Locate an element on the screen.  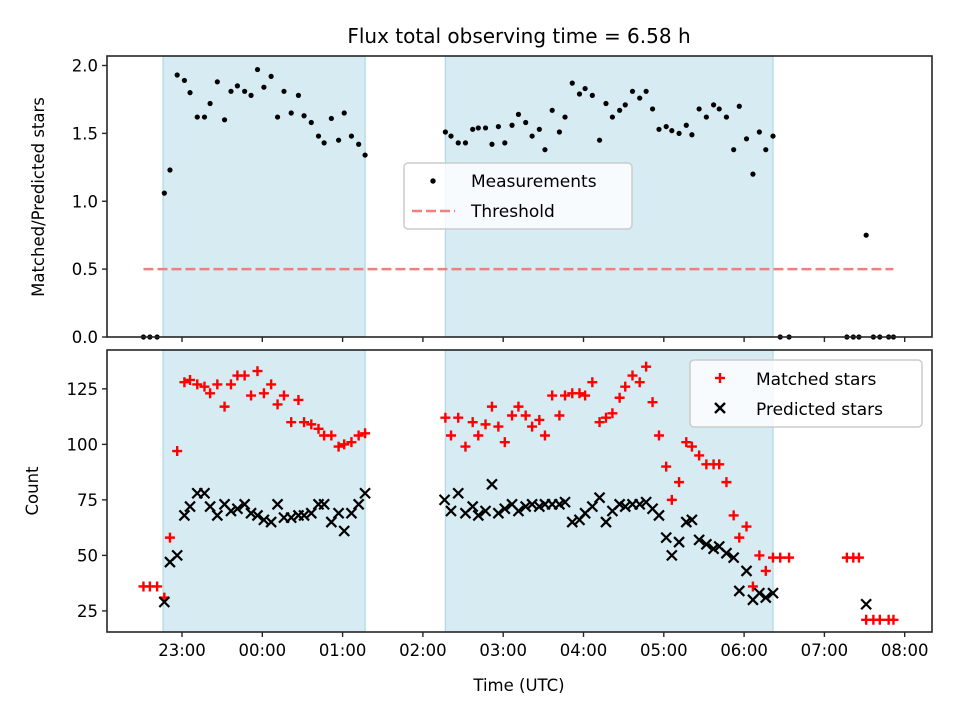
ratio-y-axis-label: Matched/Predicted stars is located at coordinates (38, 197).